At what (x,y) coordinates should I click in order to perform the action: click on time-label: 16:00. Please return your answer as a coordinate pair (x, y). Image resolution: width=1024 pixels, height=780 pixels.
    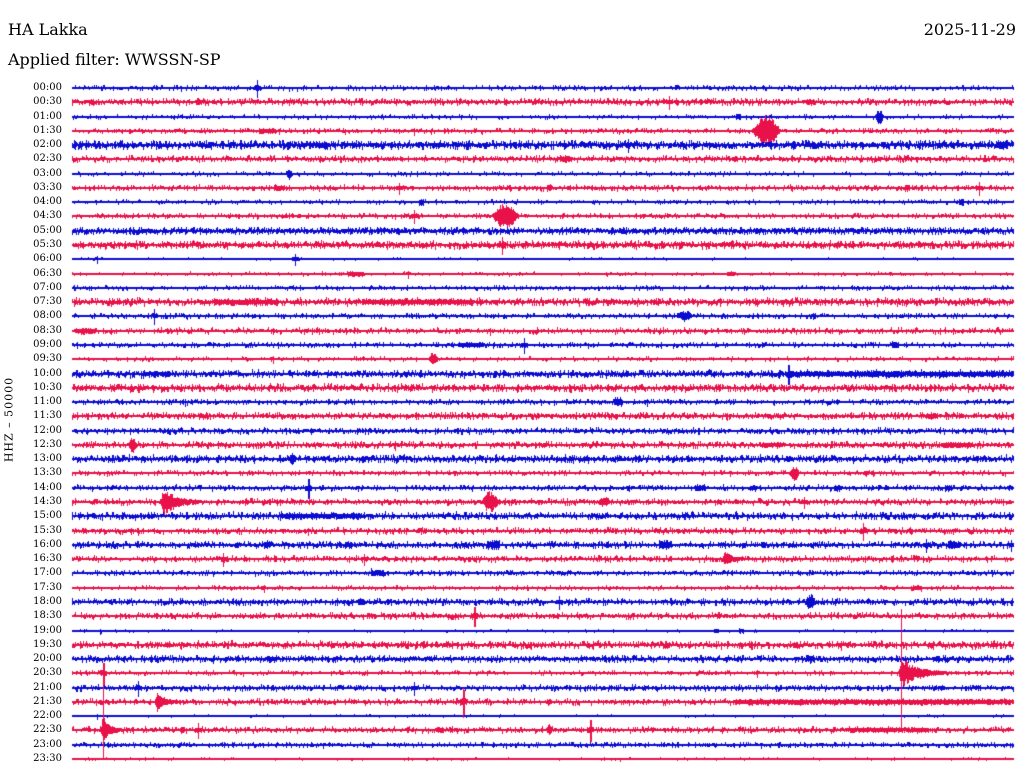
    Looking at the image, I should click on (47, 544).